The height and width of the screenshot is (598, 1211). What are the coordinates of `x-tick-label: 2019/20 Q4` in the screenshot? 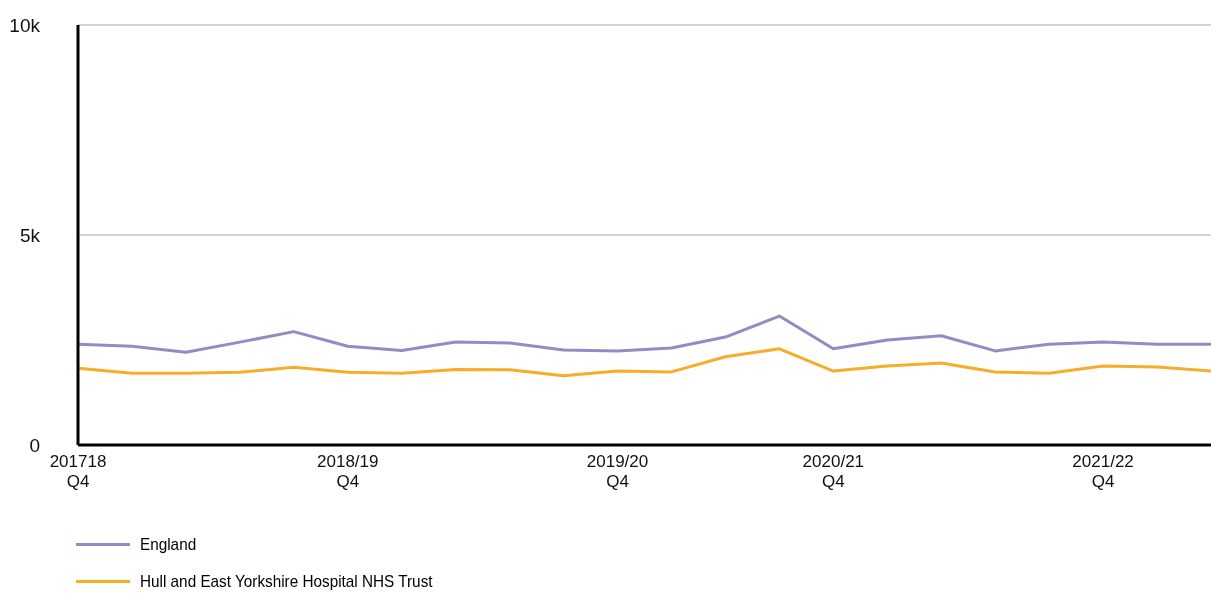 It's located at (617, 471).